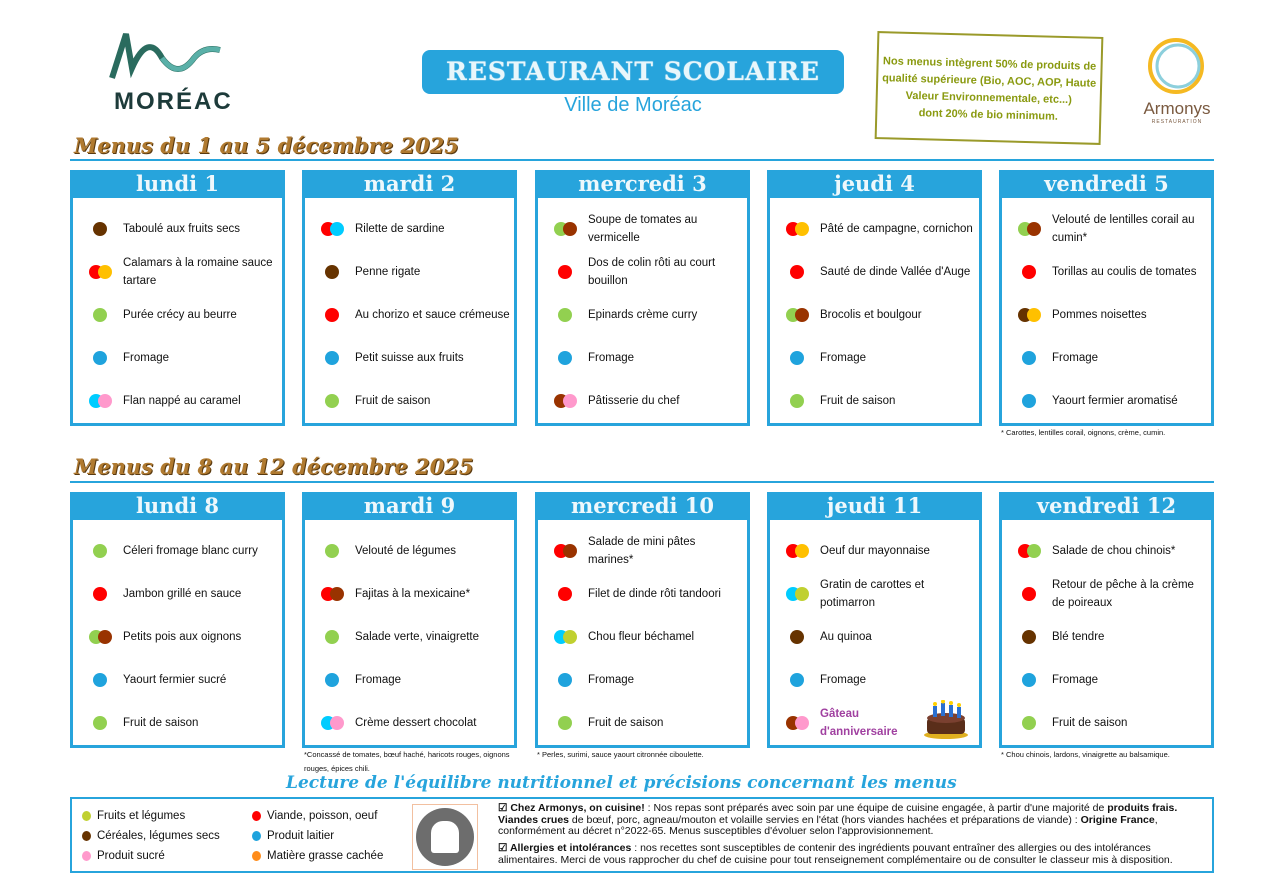 This screenshot has height=896, width=1282. I want to click on menu-item: Chou fleur béchamel, so click(642, 636).